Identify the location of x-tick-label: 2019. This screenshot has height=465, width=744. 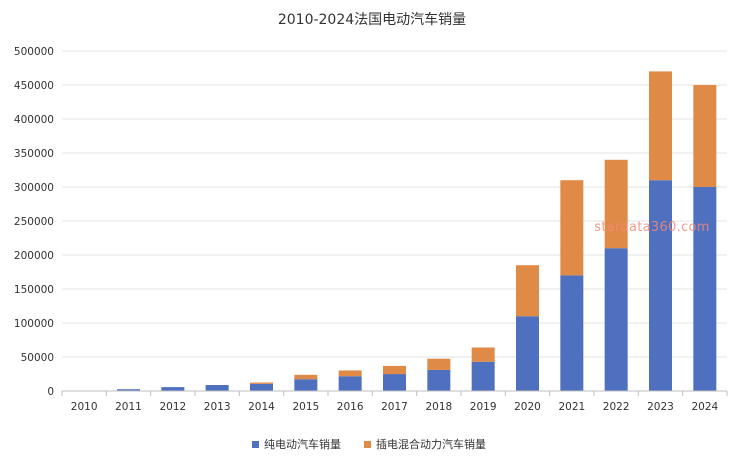
(483, 407).